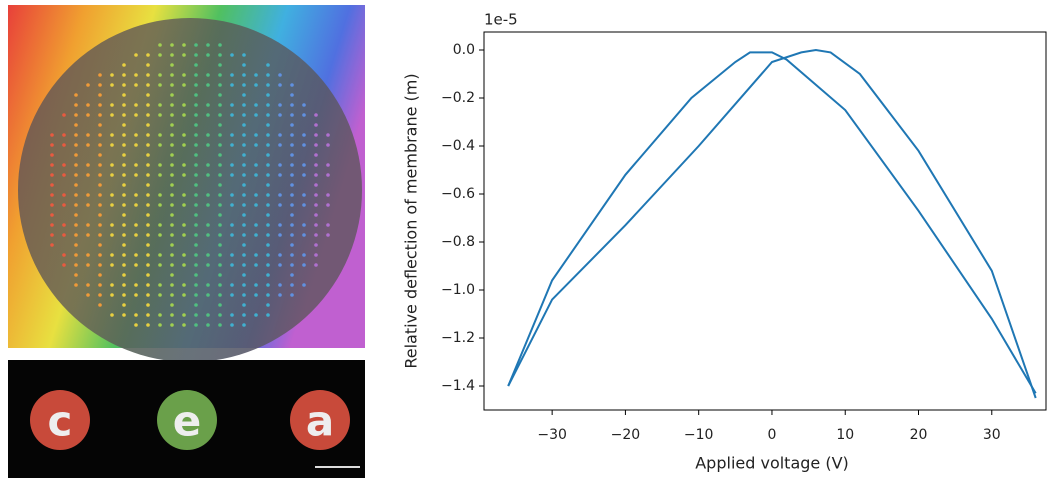  I want to click on y-tick-label: −1.2, so click(458, 338).